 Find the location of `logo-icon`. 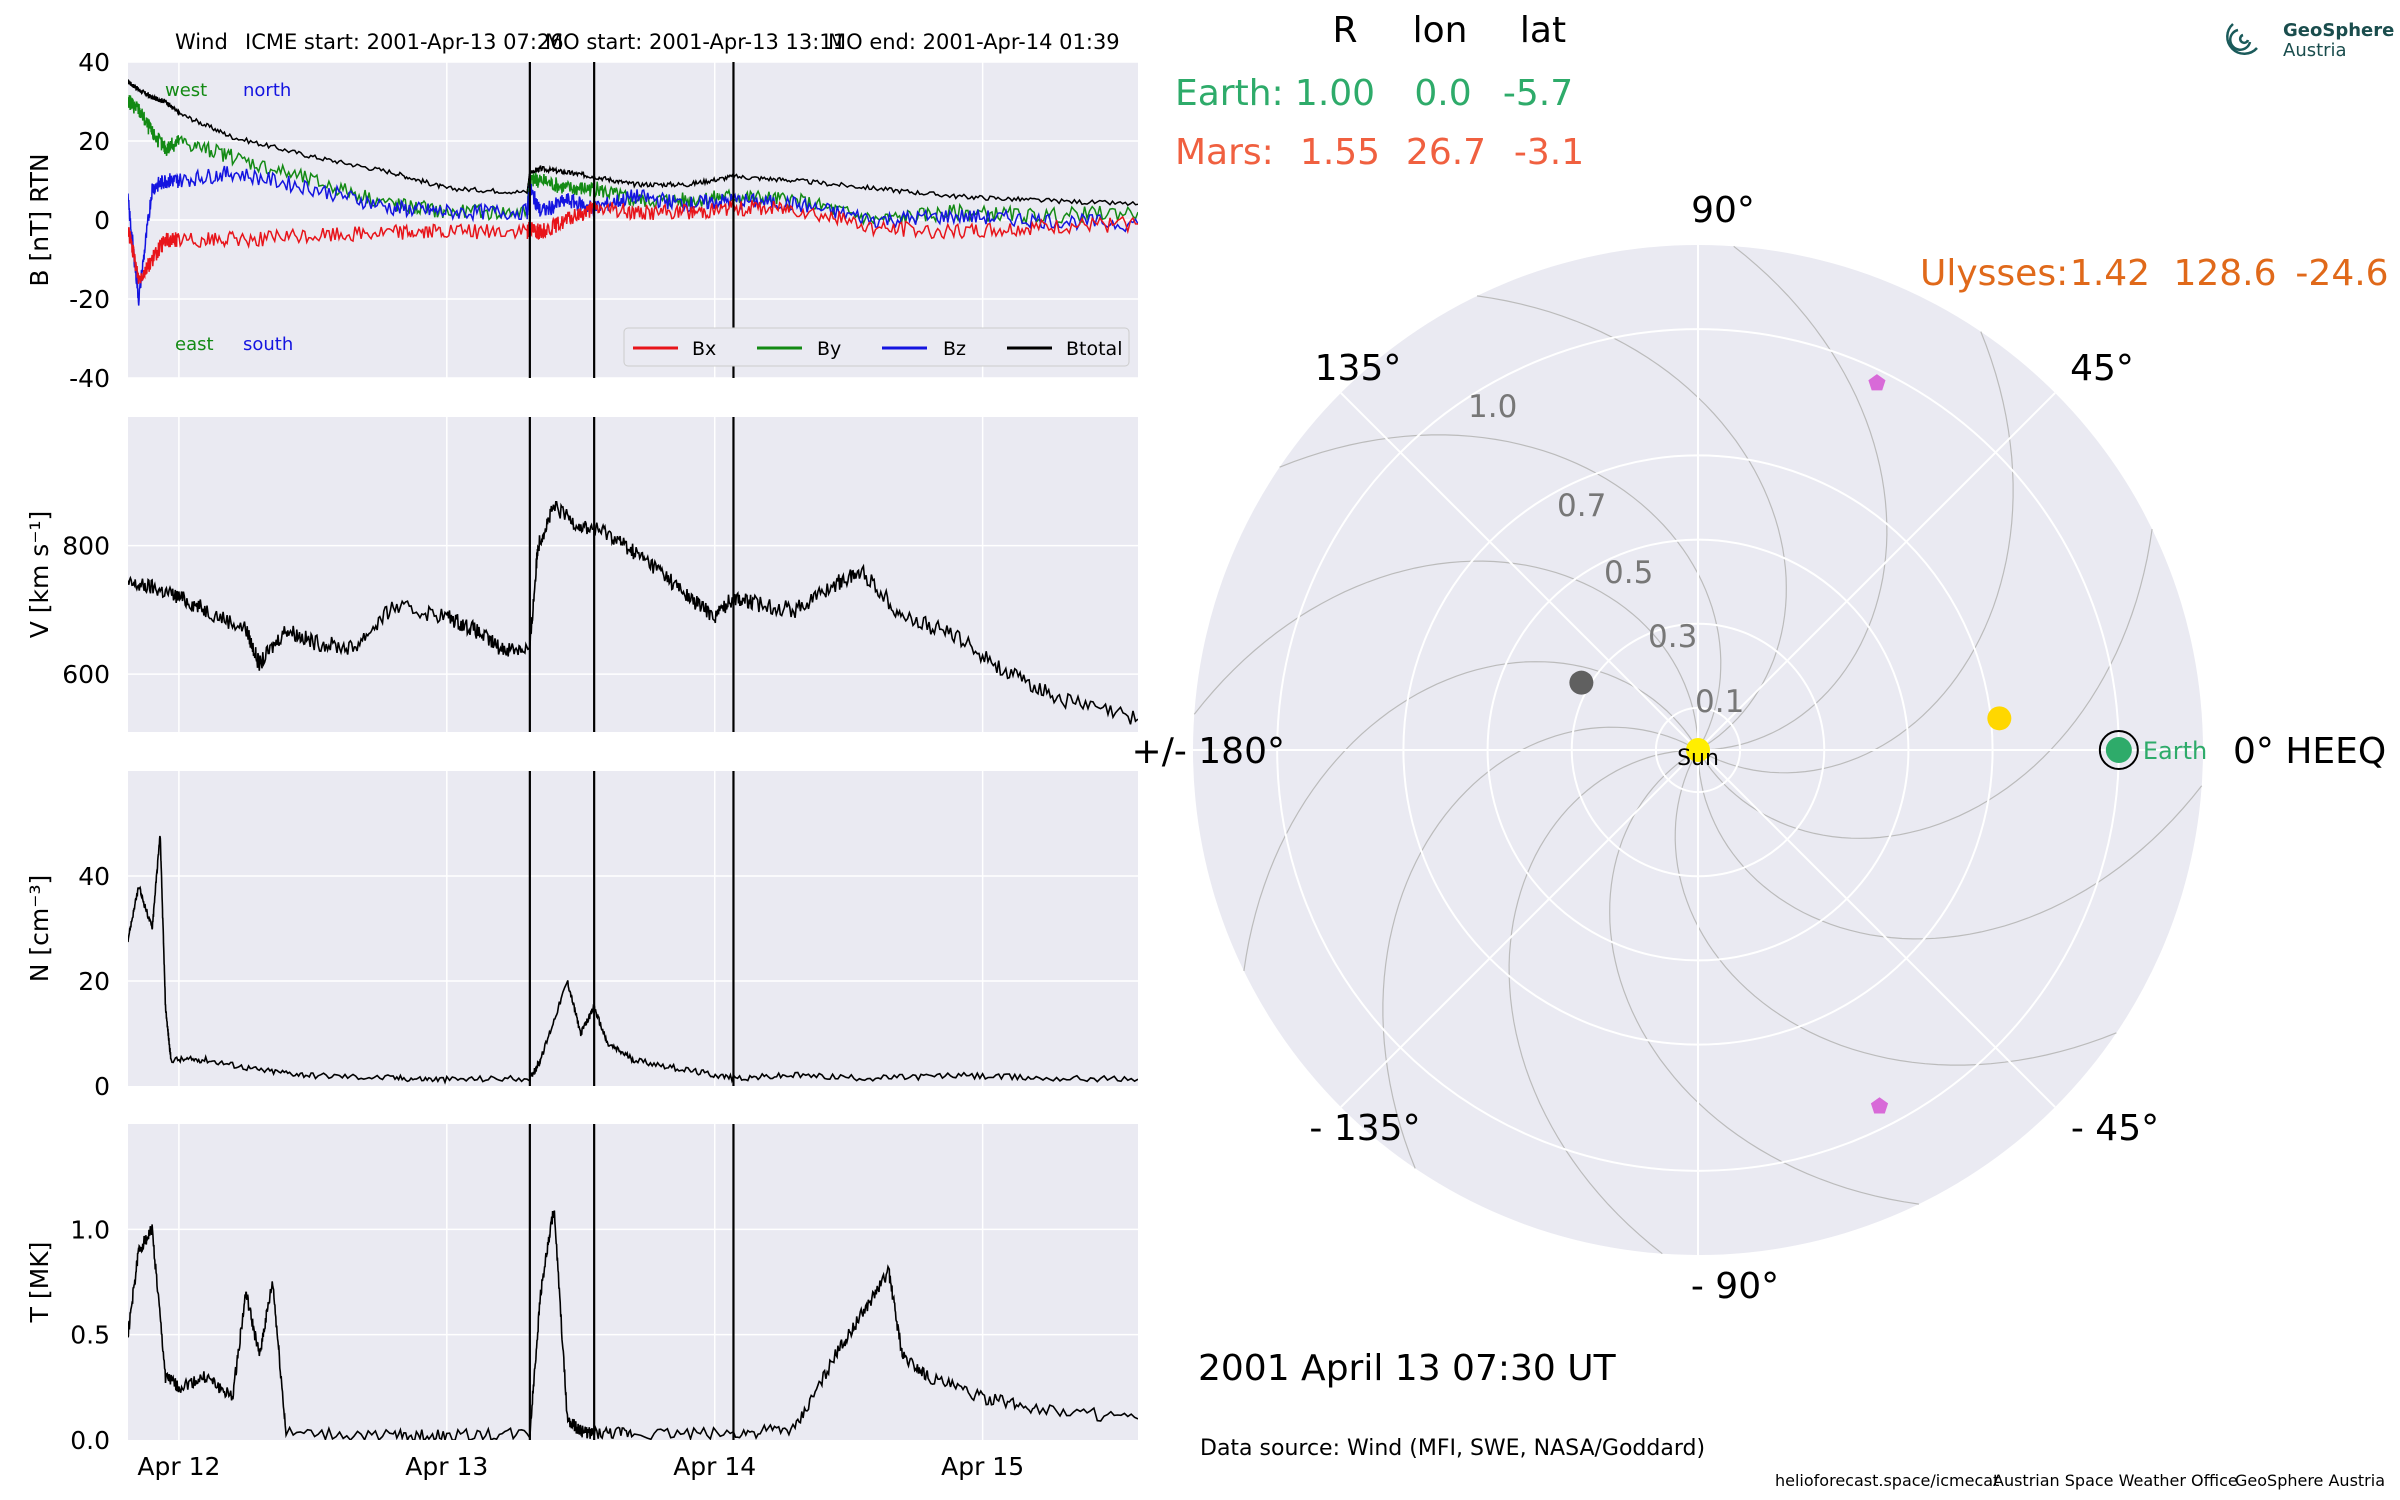

logo-icon is located at coordinates (2242, 39).